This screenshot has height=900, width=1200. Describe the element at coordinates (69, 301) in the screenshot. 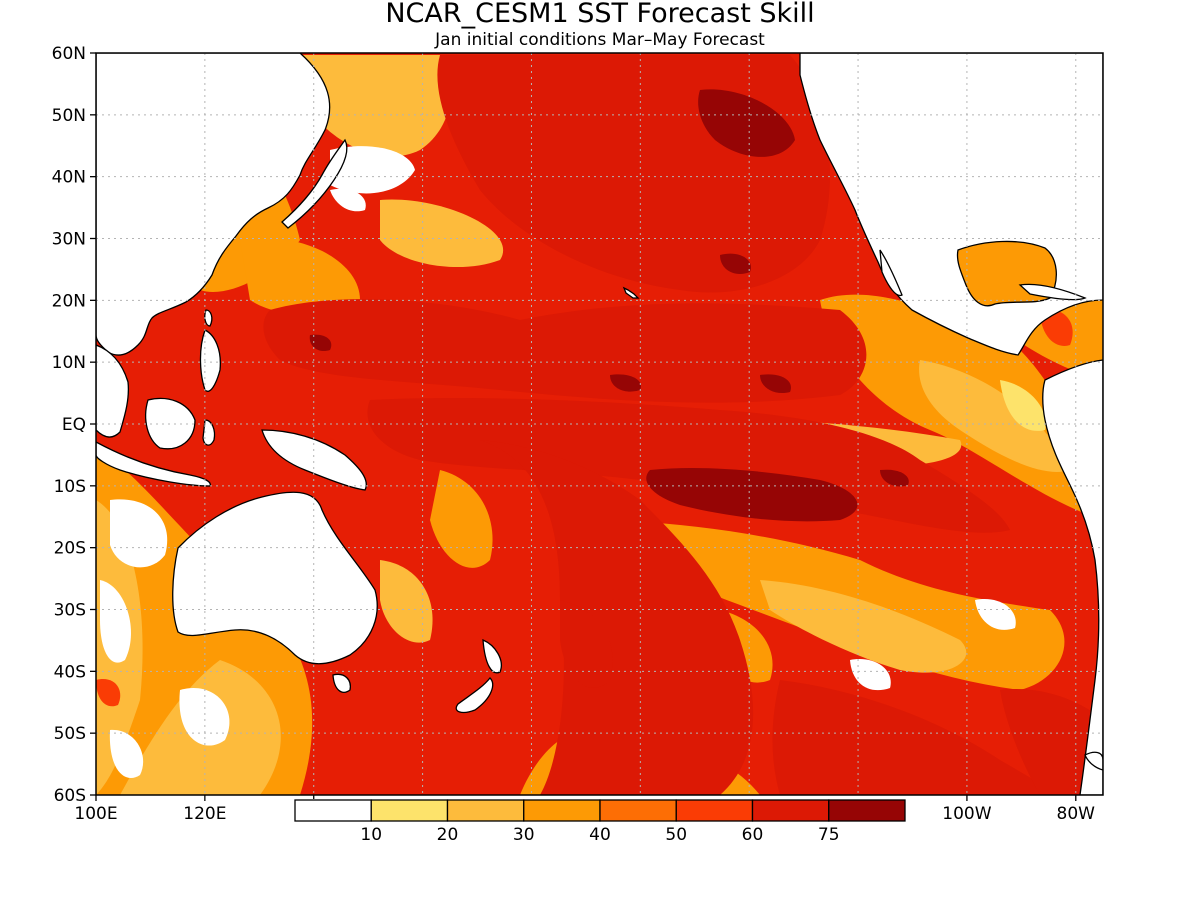

I see `lat-tick-label: 20N` at that location.